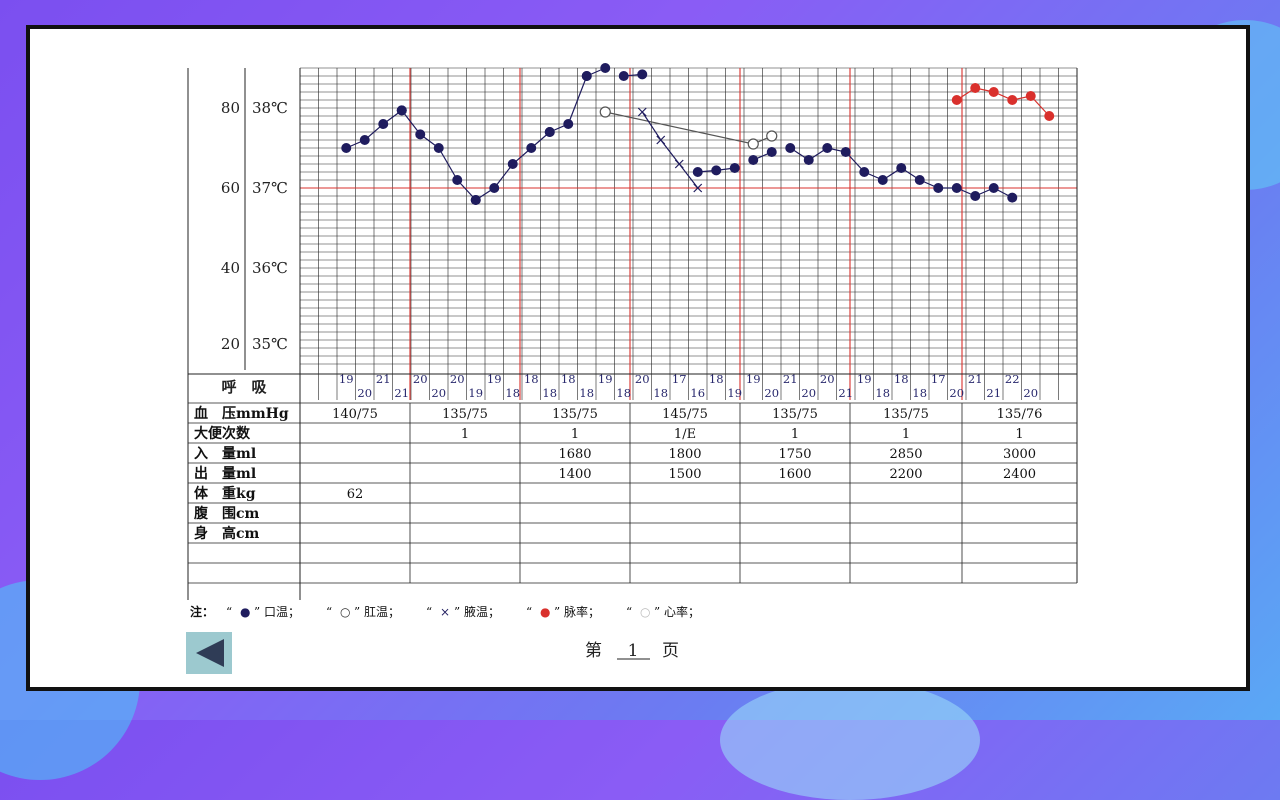  Describe the element at coordinates (633, 651) in the screenshot. I see `page-number: 1` at that location.